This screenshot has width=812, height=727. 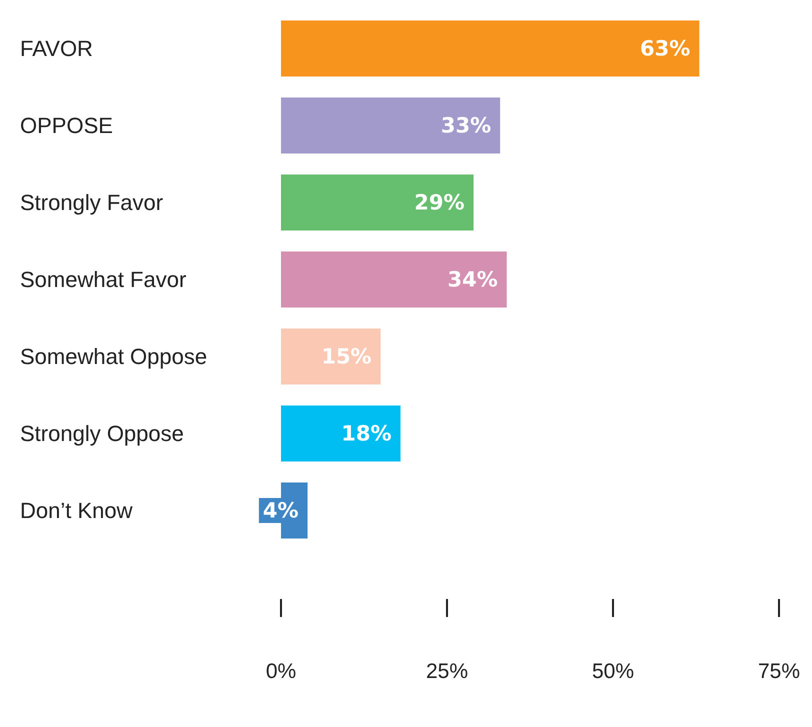 What do you see at coordinates (66, 125) in the screenshot?
I see `y-tick-label: OPPOSE` at bounding box center [66, 125].